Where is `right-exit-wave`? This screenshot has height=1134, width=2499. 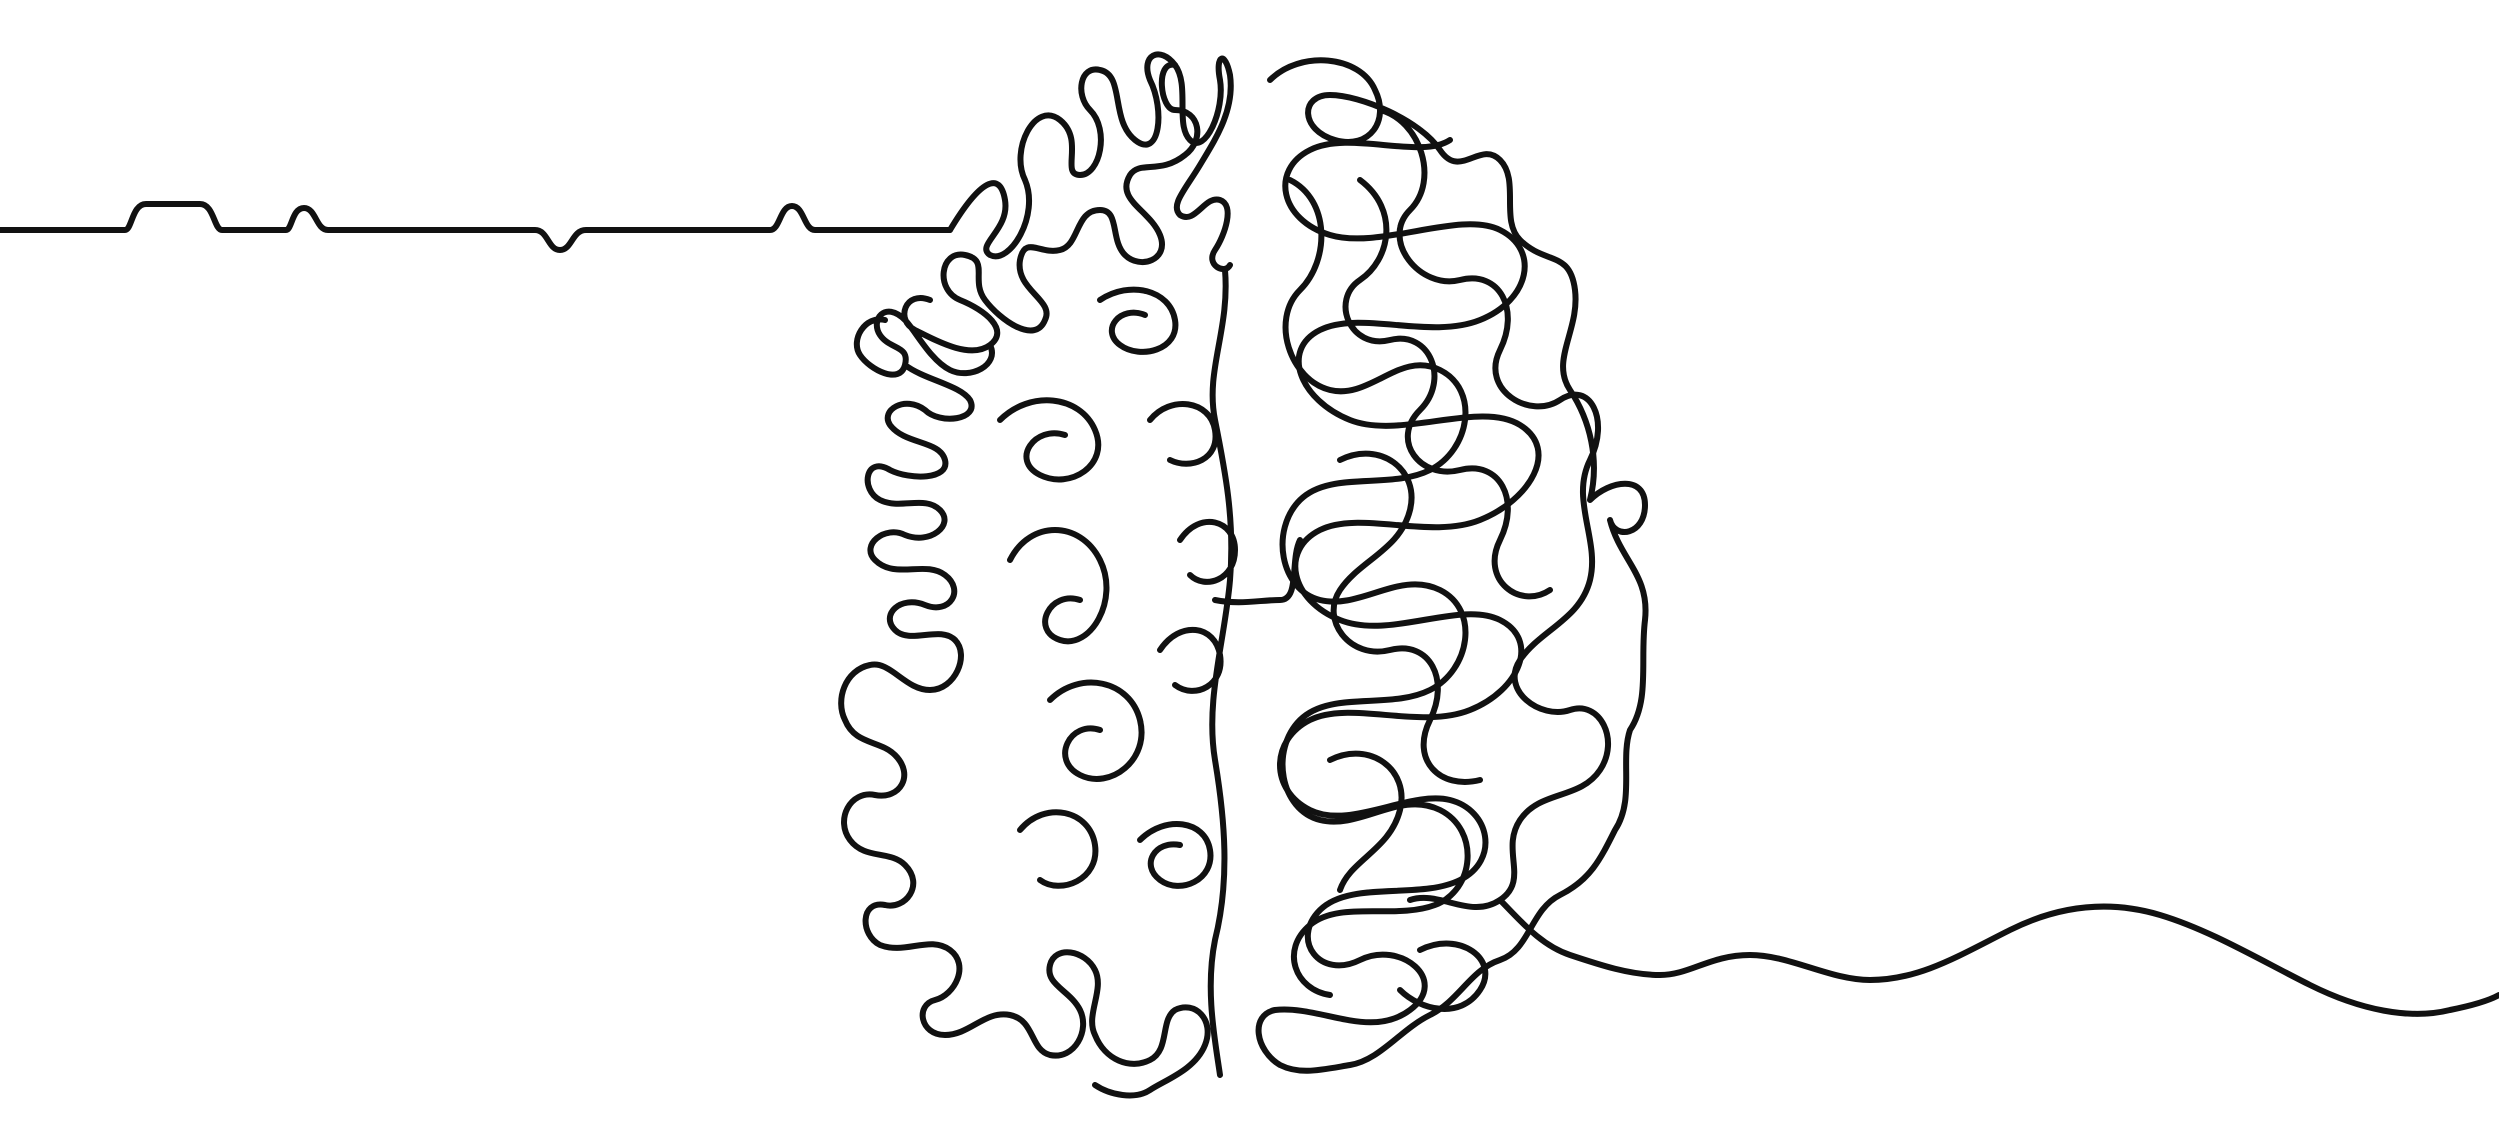 right-exit-wave is located at coordinates (1998, 957).